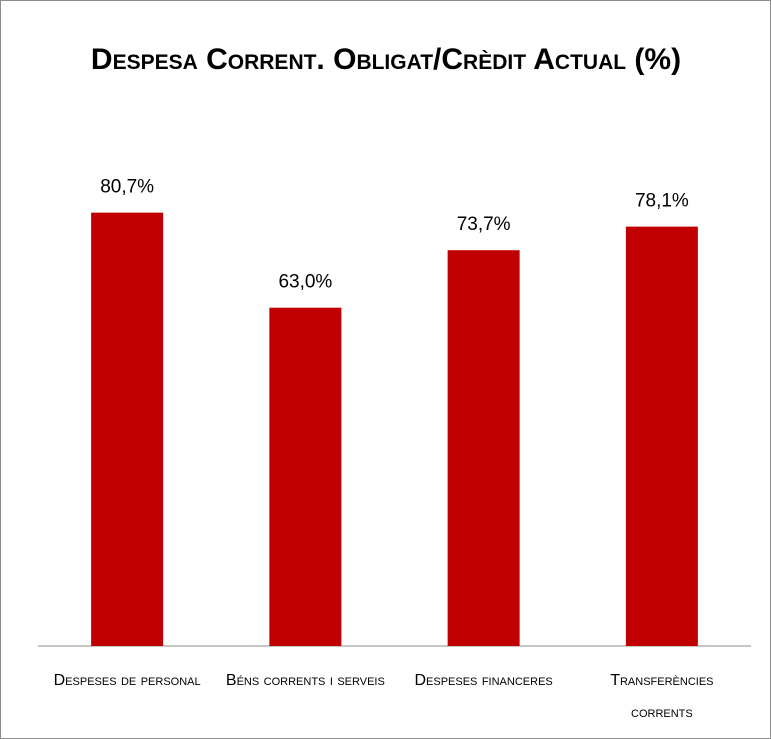 Image resolution: width=771 pixels, height=739 pixels. What do you see at coordinates (662, 201) in the screenshot?
I see `value-label: 78,1%` at bounding box center [662, 201].